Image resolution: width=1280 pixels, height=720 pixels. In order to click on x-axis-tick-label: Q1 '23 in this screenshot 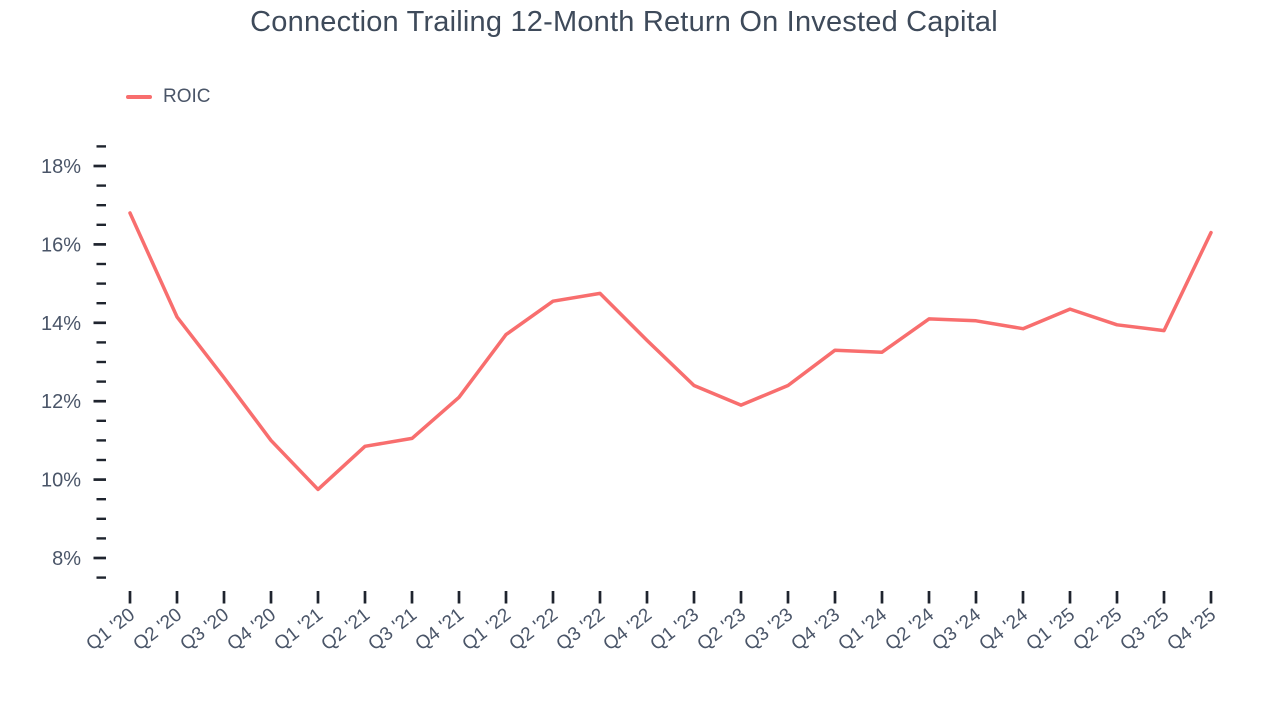, I will do `click(675, 629)`.